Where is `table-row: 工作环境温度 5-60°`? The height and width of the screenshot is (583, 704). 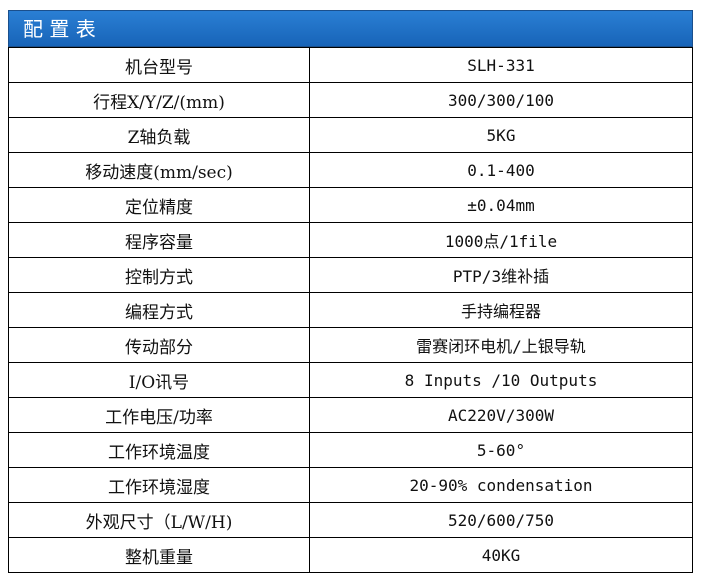
table-row: 工作环境温度 5-60° is located at coordinates (350, 450).